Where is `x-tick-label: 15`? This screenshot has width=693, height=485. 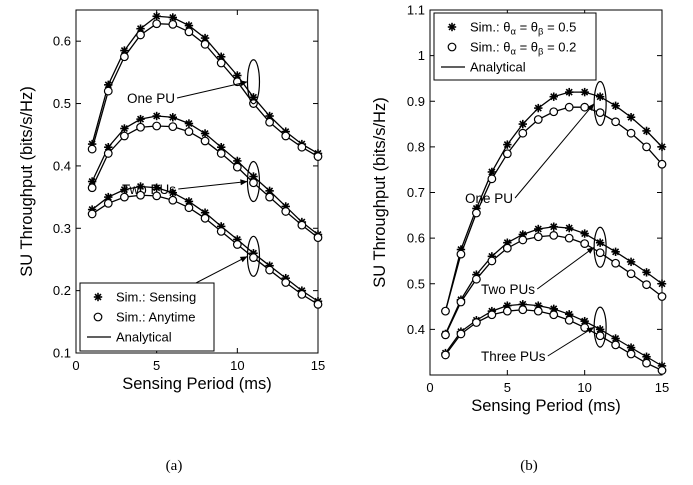 x-tick-label: 15 is located at coordinates (662, 387).